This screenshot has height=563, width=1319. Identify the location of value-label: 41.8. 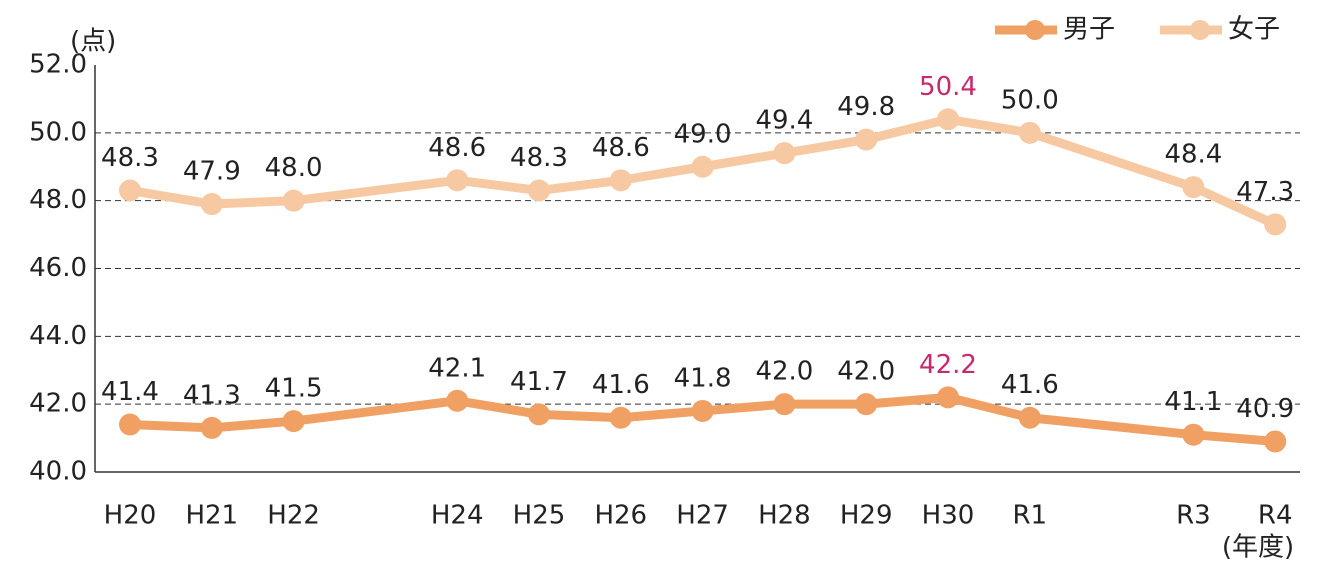
(703, 378).